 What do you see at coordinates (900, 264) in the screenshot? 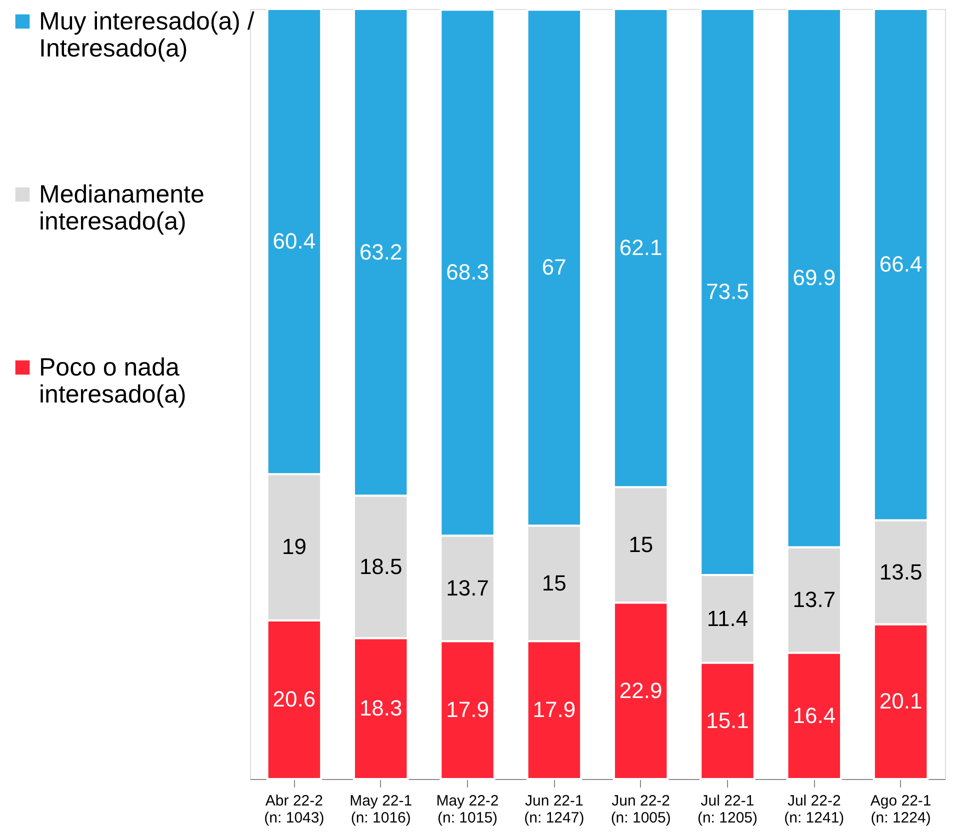
I see `data-label: 66.4` at bounding box center [900, 264].